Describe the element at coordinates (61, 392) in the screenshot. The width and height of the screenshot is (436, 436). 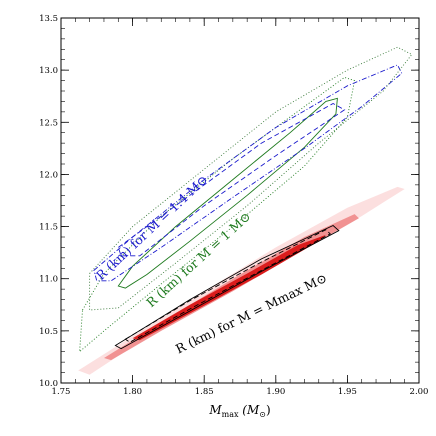
I see `x-tick-label: 1.75` at that location.